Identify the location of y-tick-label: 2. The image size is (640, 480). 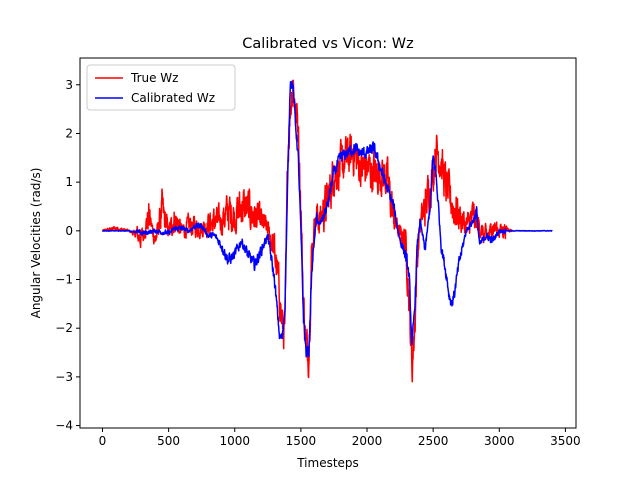
(69, 133).